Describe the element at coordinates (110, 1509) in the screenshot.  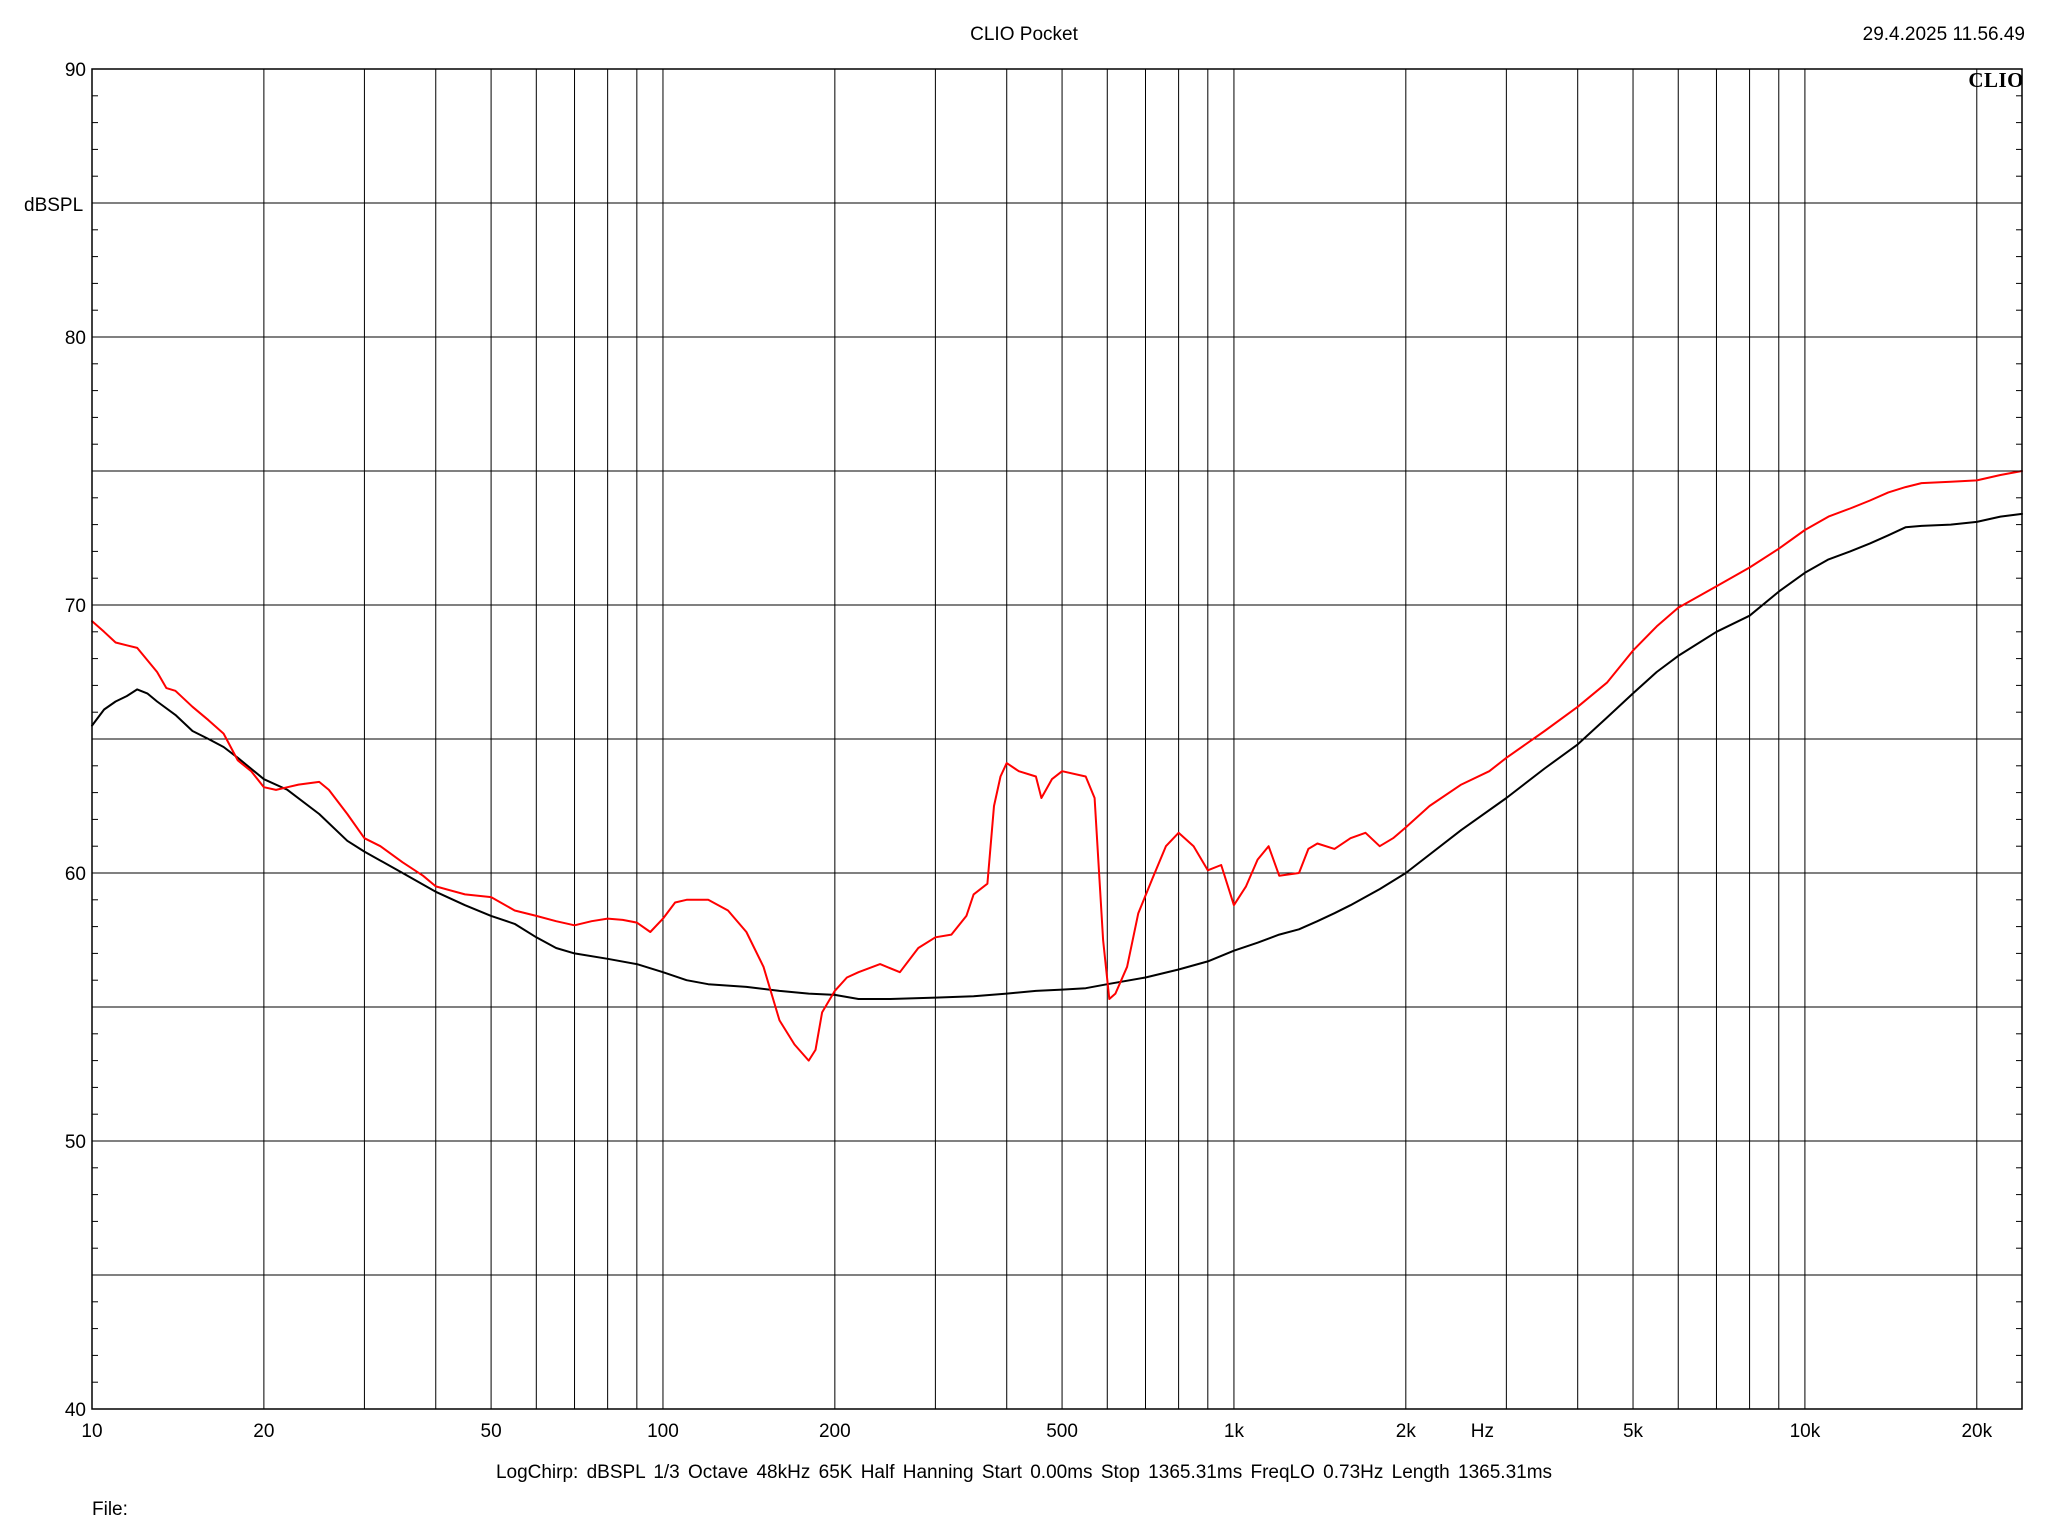
I see `file-label: File:` at that location.